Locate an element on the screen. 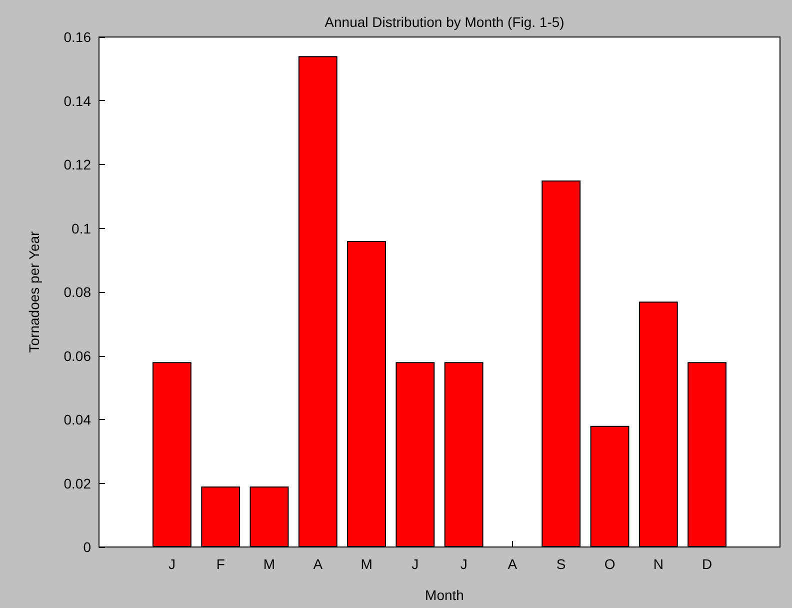 The height and width of the screenshot is (608, 792). y-tick-label: 0.1 is located at coordinates (82, 228).